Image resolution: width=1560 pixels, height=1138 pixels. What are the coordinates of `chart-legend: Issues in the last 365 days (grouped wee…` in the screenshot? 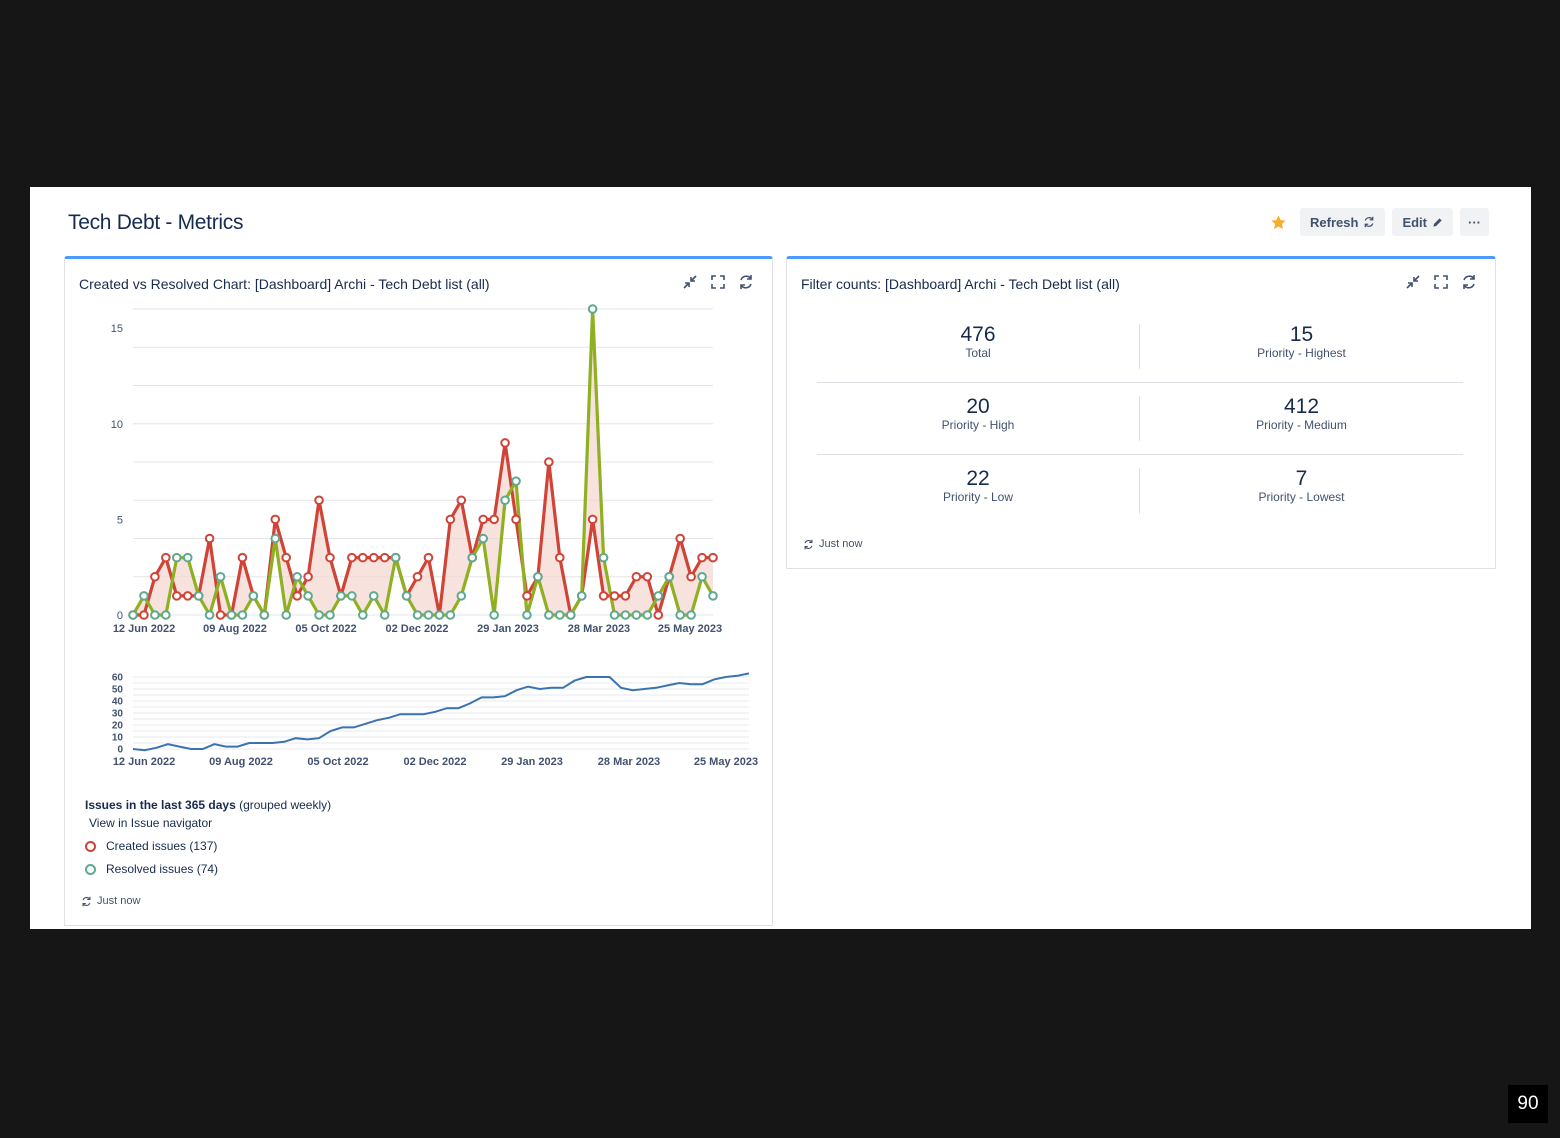 It's located at (208, 837).